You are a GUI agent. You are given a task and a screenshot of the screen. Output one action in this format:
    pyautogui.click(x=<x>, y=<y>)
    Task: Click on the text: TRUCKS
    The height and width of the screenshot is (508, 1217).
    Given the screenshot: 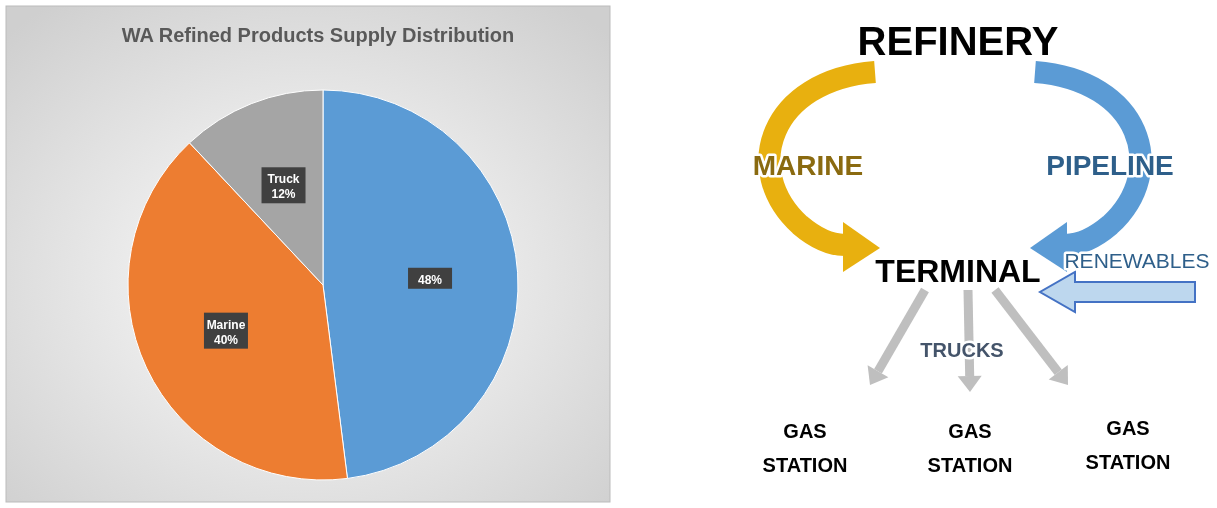 What is the action you would take?
    pyautogui.click(x=962, y=350)
    